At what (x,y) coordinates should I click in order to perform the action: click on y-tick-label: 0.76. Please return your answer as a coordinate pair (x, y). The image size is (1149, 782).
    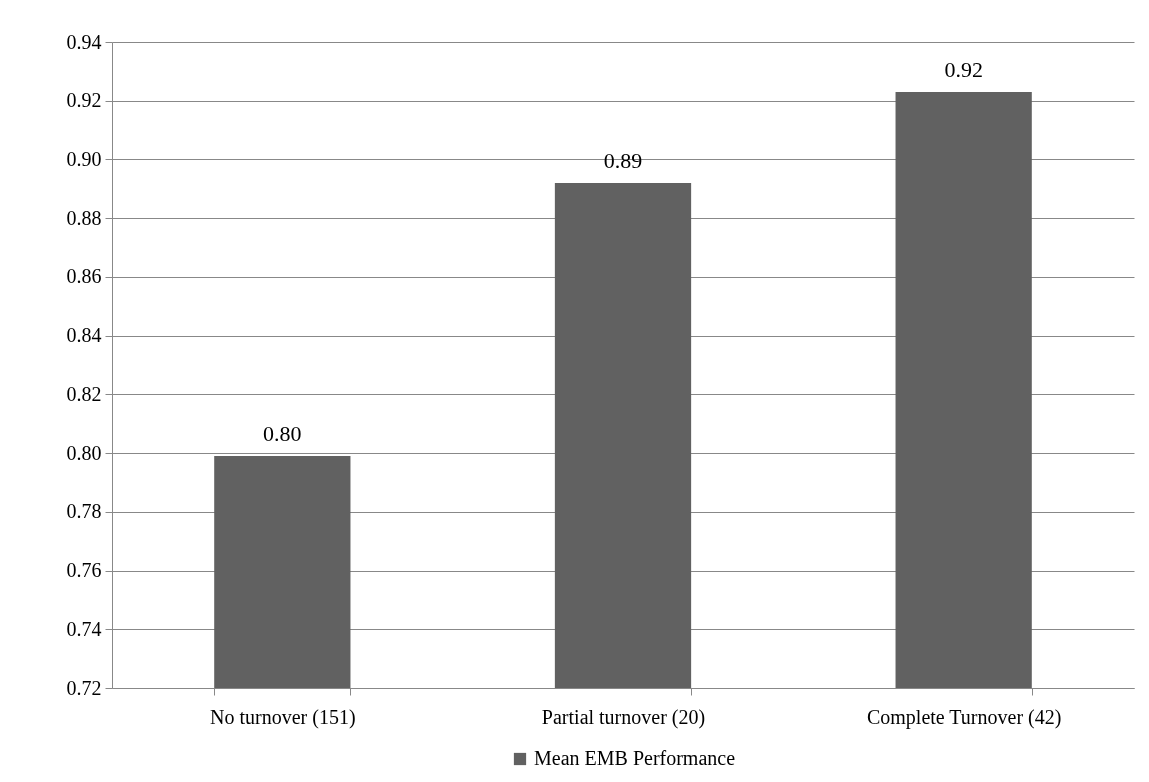
    Looking at the image, I should click on (84, 570).